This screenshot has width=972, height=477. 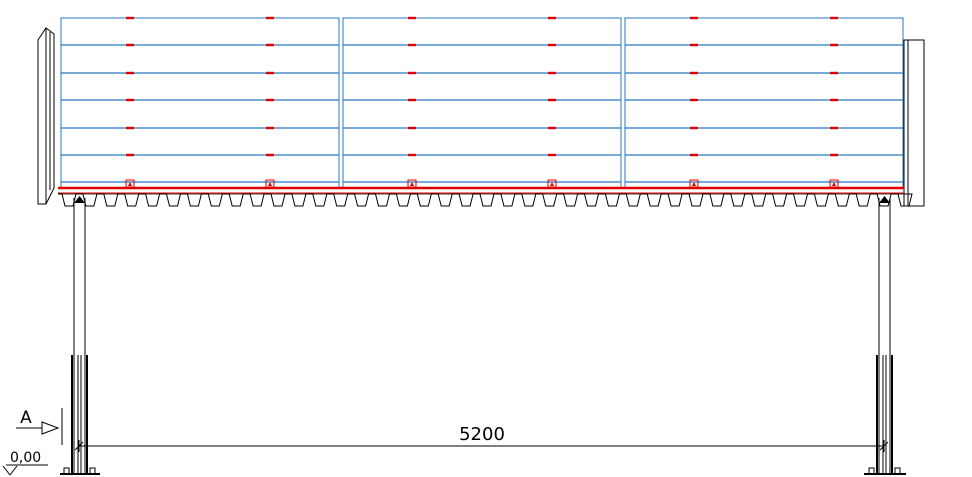 What do you see at coordinates (25, 458) in the screenshot?
I see `level-label: 0,00` at bounding box center [25, 458].